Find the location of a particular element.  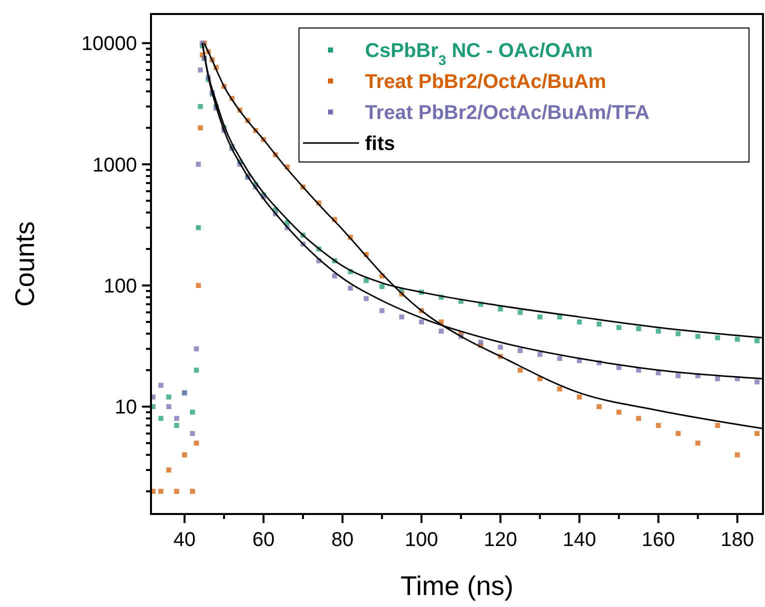

legend-label: CsPbBr$_{3}$ NC - OAc/OAm is located at coordinates (479, 54).